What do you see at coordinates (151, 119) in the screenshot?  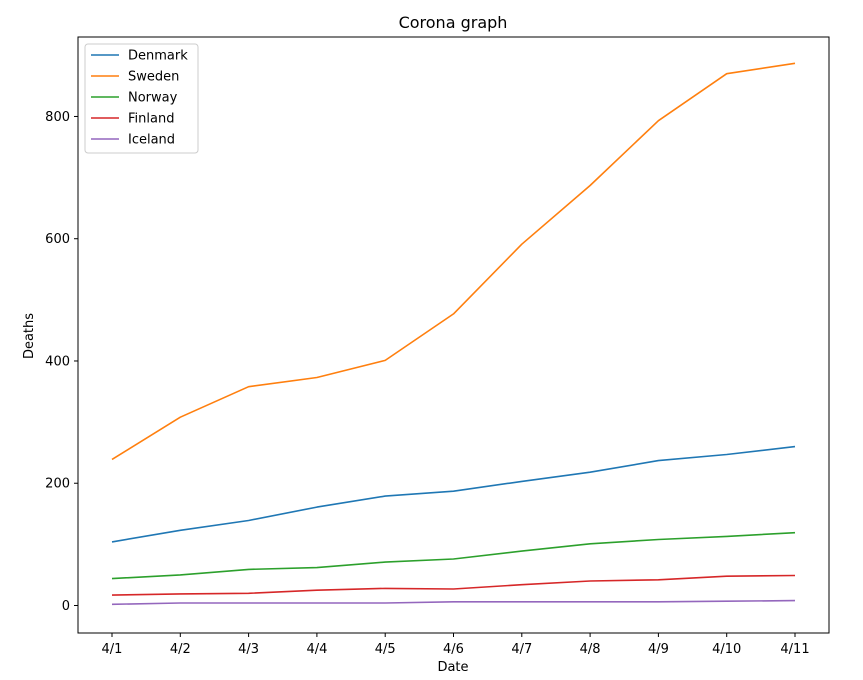 I see `legend-label: Finland` at bounding box center [151, 119].